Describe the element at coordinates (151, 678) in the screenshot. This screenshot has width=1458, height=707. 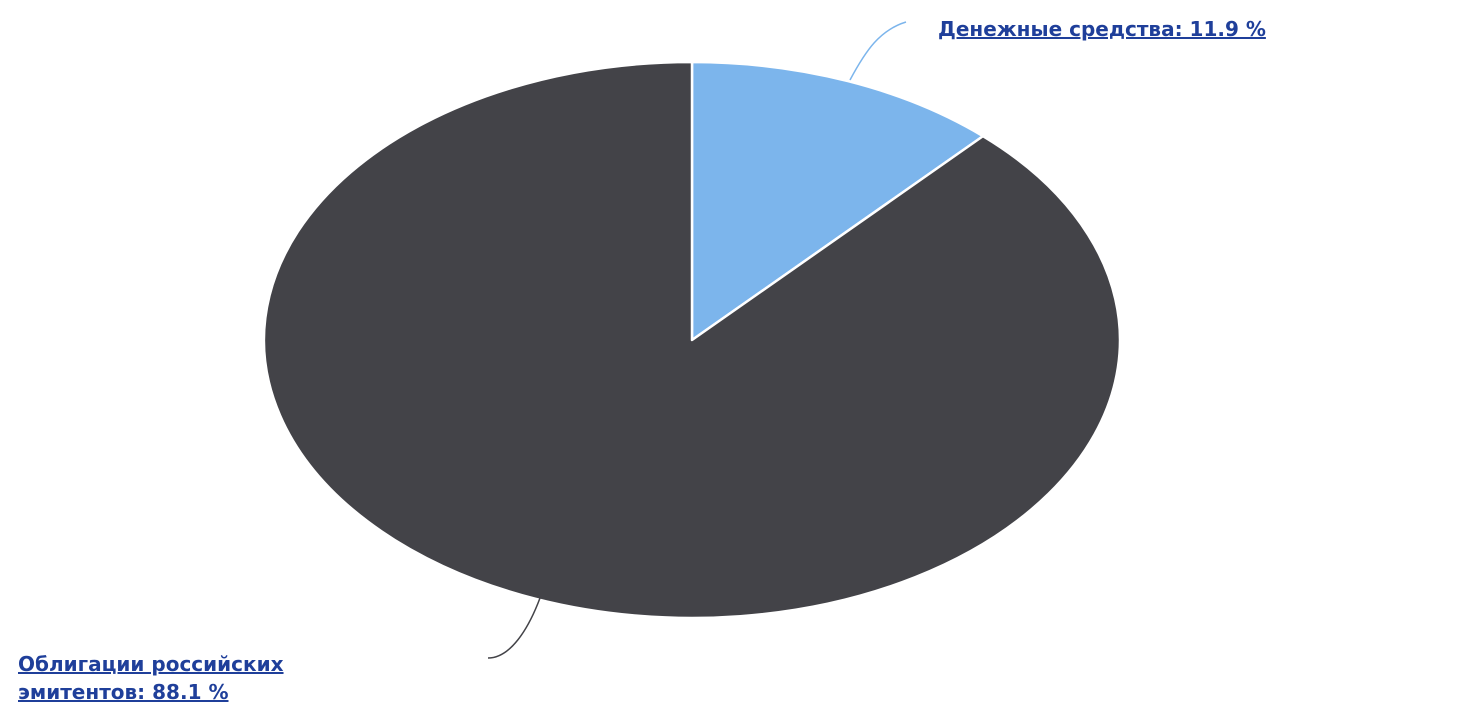
I see `data-label-2: Облигации российских эмитентов: 88.1 %` at that location.